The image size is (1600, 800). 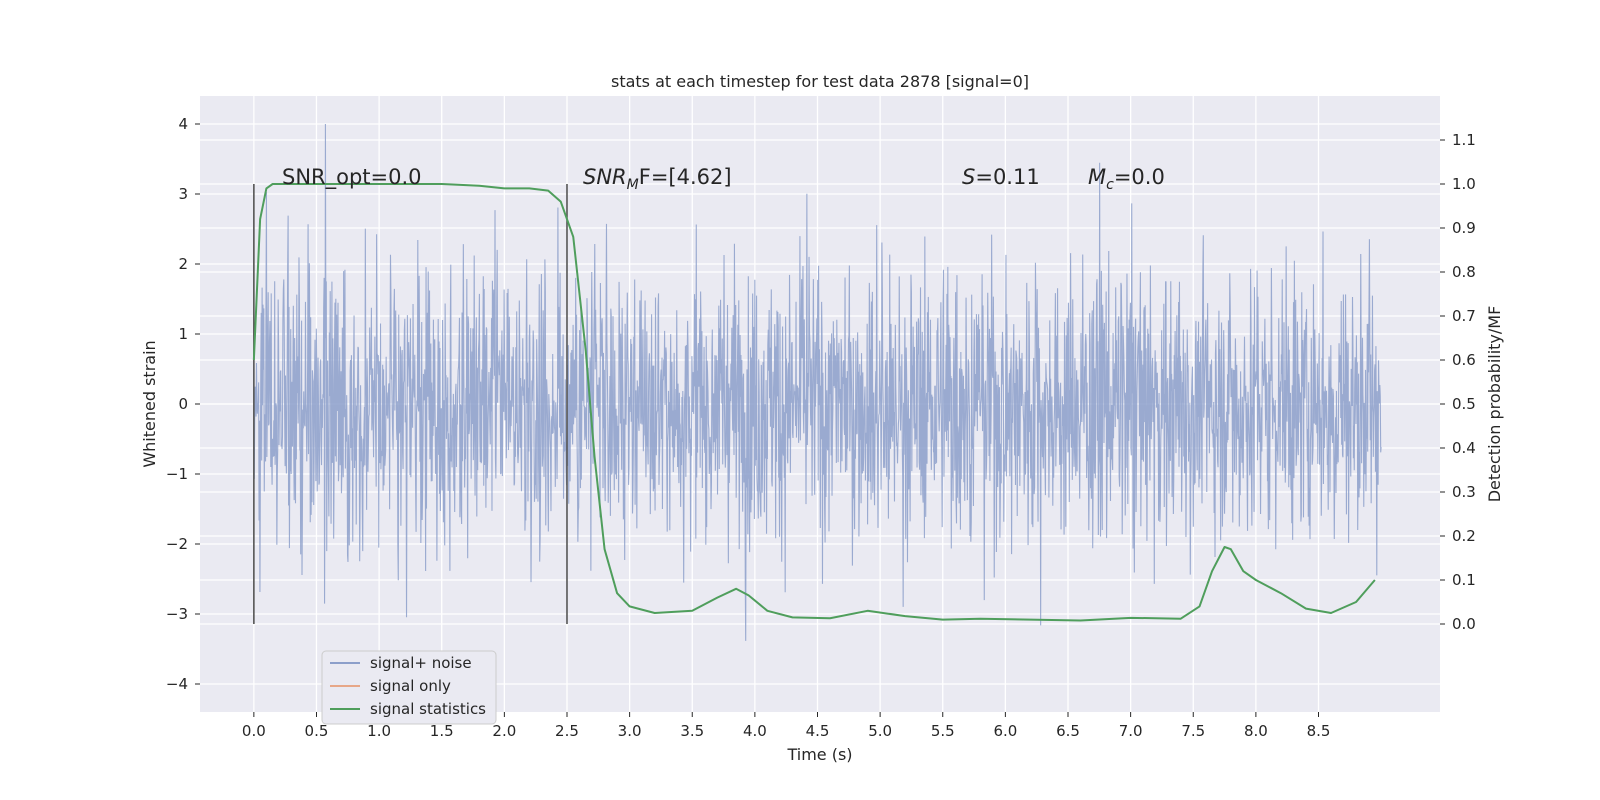 I want to click on x-tick-label: 1.5, so click(x=442, y=731).